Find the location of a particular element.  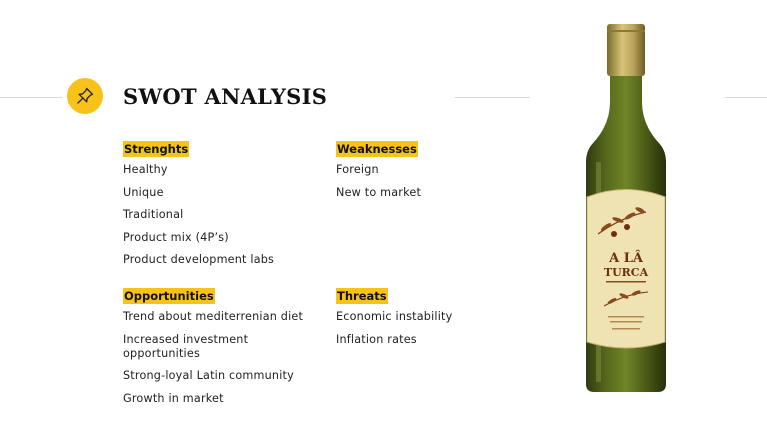

list-item: Economic instability is located at coordinates (394, 316).